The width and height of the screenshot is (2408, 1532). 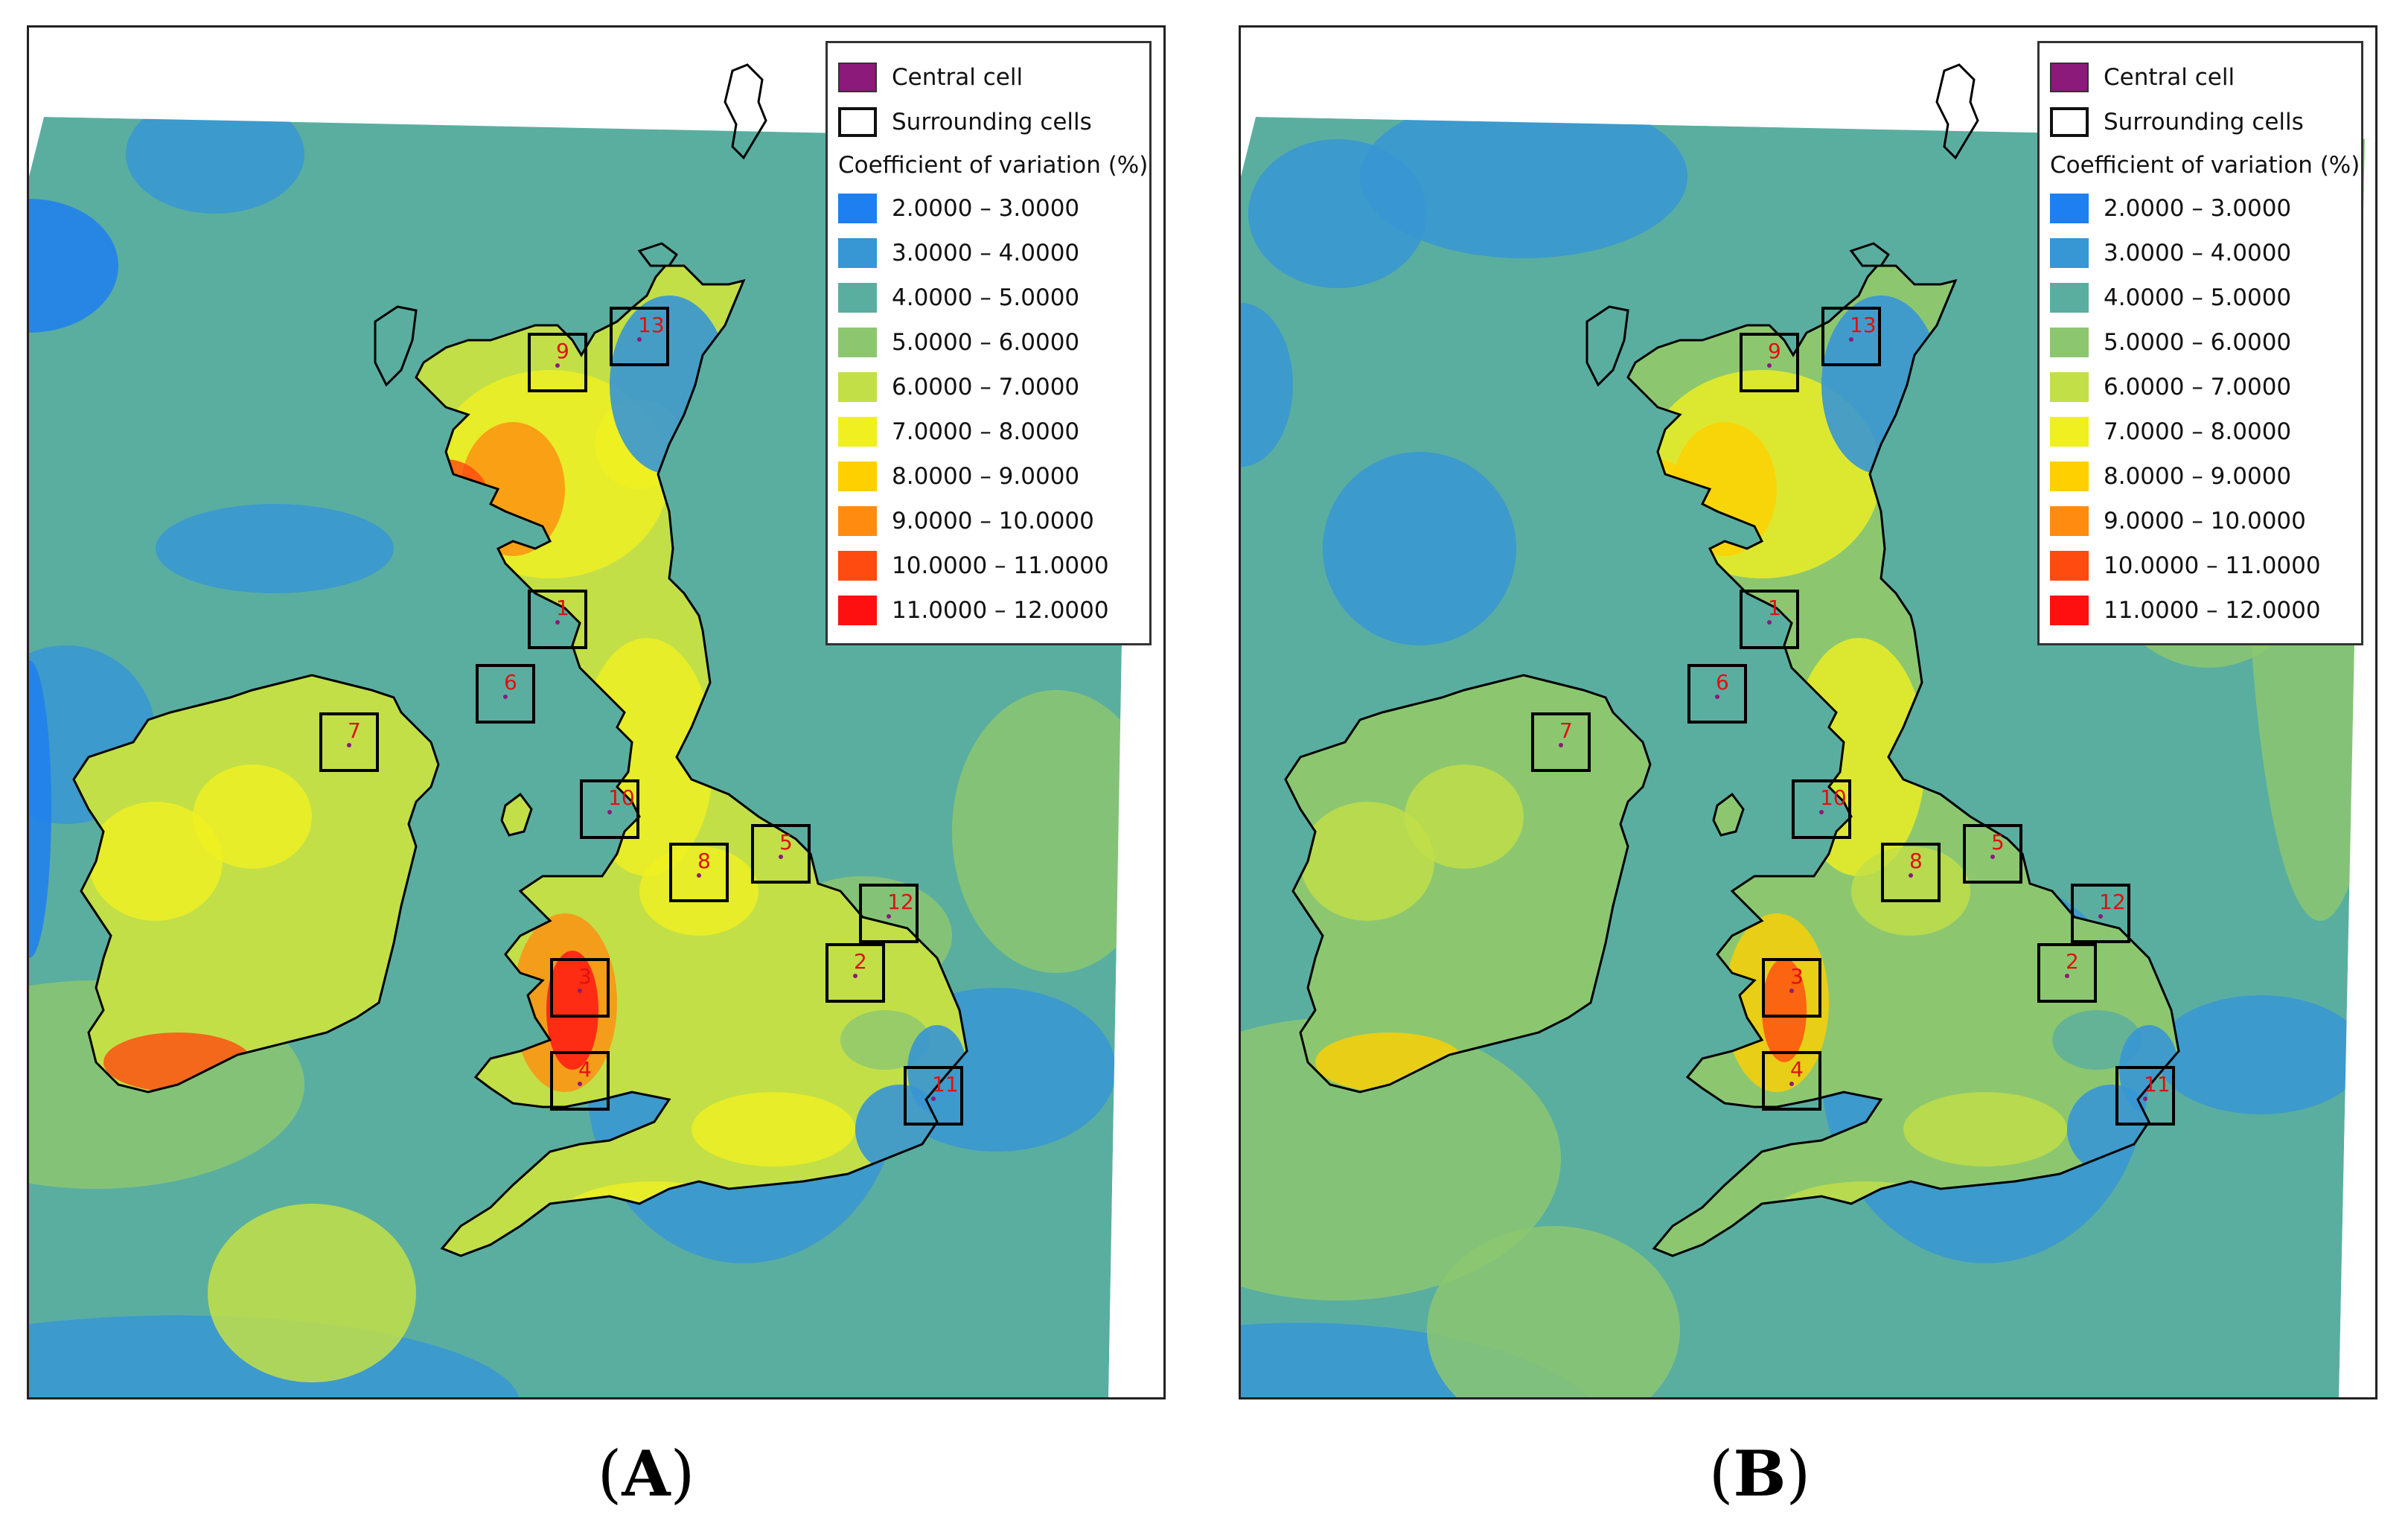 What do you see at coordinates (786, 843) in the screenshot?
I see `cell-label: 5` at bounding box center [786, 843].